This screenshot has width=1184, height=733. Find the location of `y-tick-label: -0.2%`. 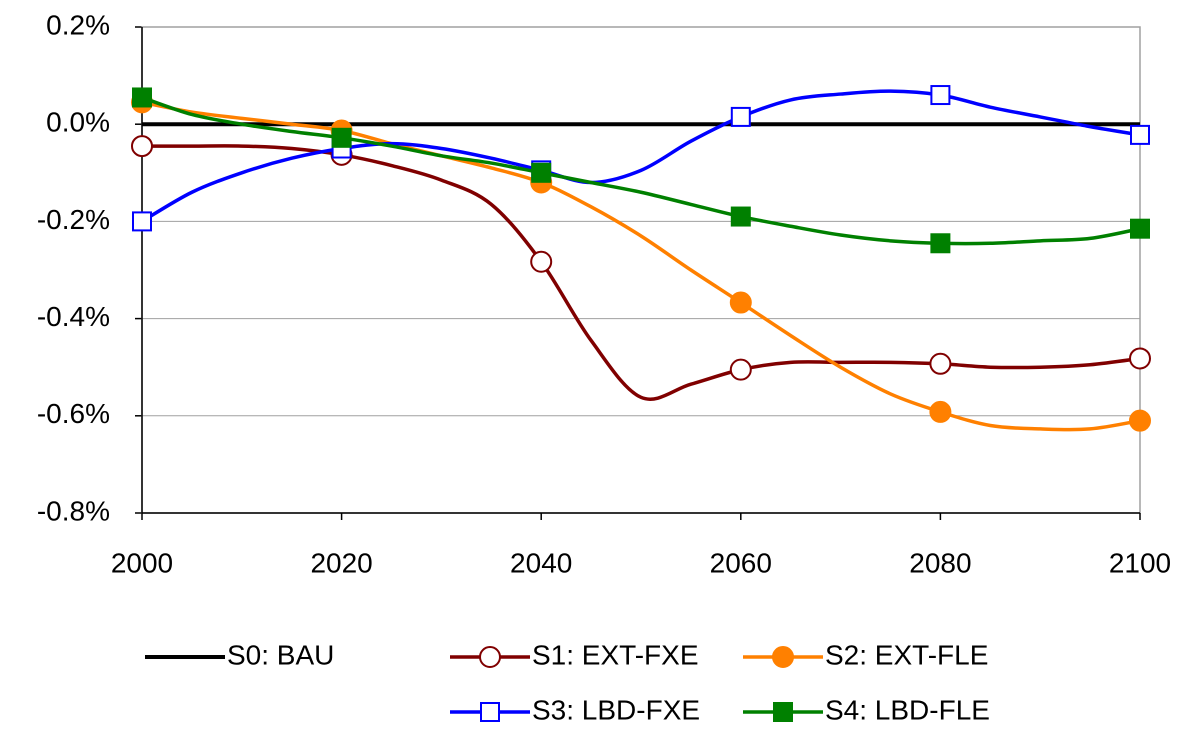

y-tick-label: -0.2% is located at coordinates (73, 219).